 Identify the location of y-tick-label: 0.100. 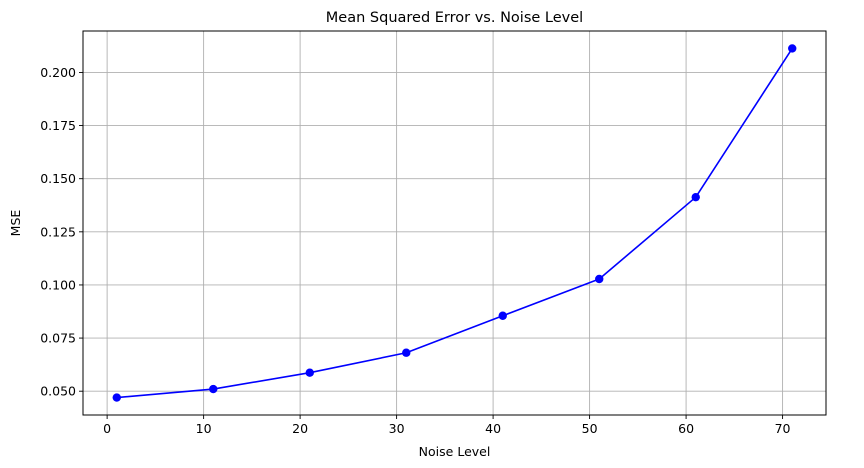
(58, 284).